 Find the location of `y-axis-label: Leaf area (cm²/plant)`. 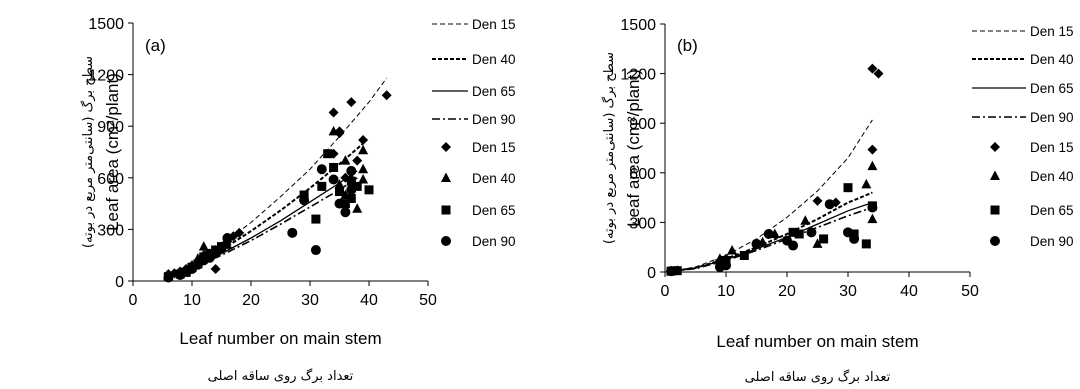

y-axis-label: Leaf area (cm²/plant) is located at coordinates (633, 148).